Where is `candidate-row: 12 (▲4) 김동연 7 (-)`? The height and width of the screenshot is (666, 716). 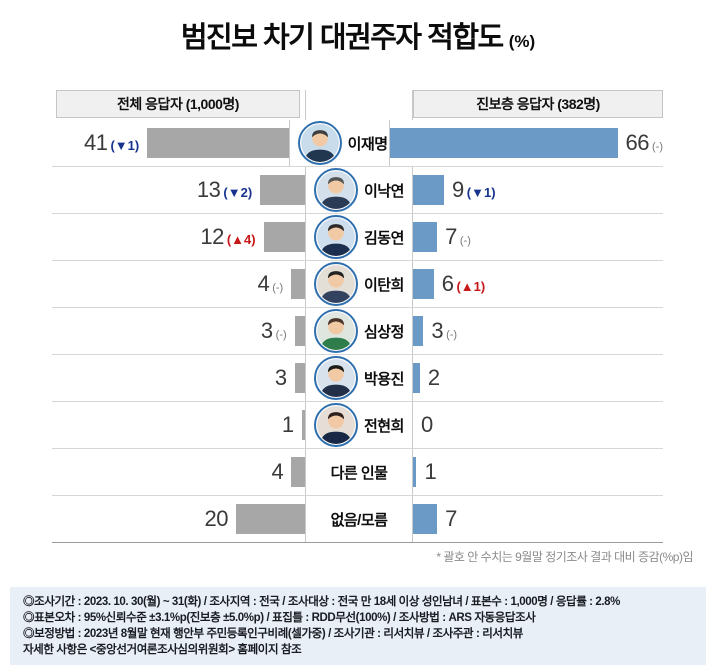
candidate-row: 12 (▲4) 김동연 7 (-) is located at coordinates (357, 237).